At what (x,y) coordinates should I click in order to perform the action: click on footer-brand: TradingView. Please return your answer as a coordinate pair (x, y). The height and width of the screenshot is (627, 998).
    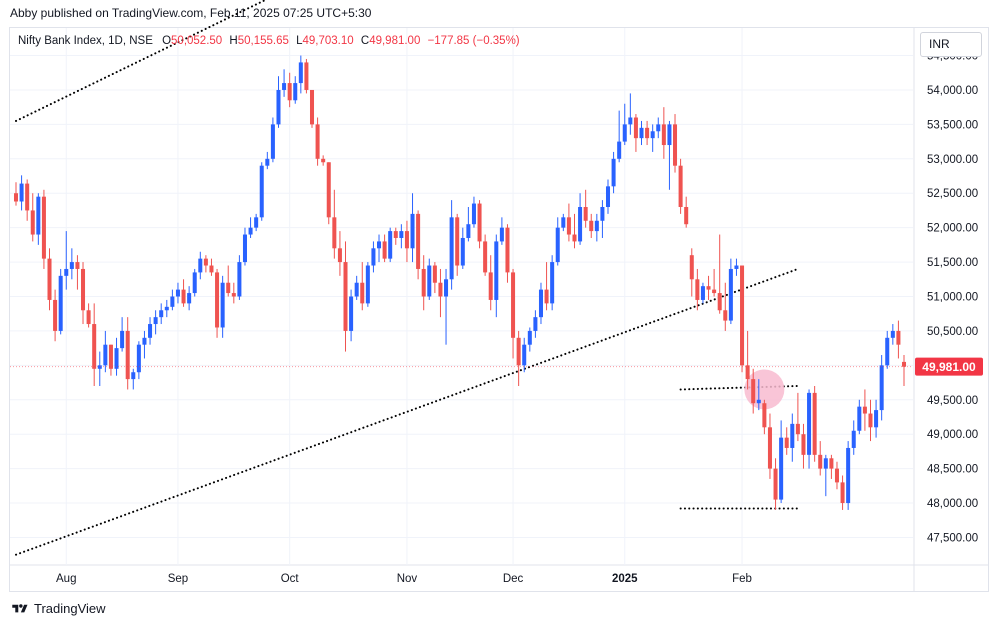
    Looking at the image, I should click on (58, 608).